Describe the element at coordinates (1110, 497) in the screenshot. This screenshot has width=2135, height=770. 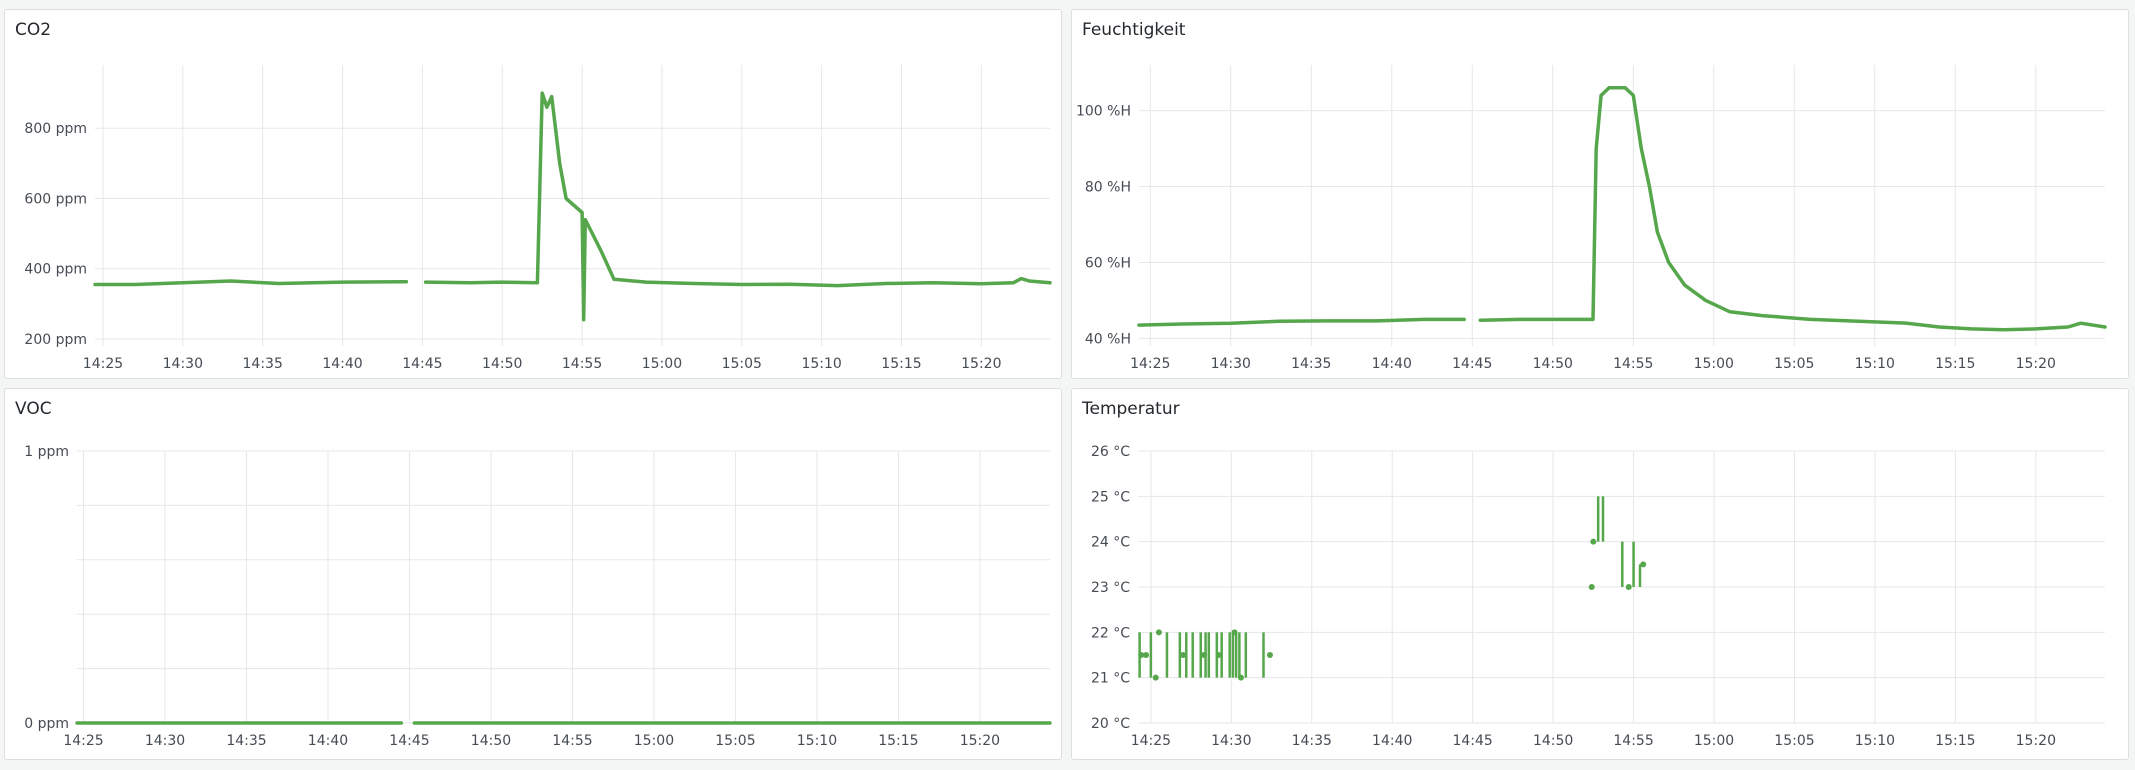
I see `y-tick-label: 25 °C` at that location.